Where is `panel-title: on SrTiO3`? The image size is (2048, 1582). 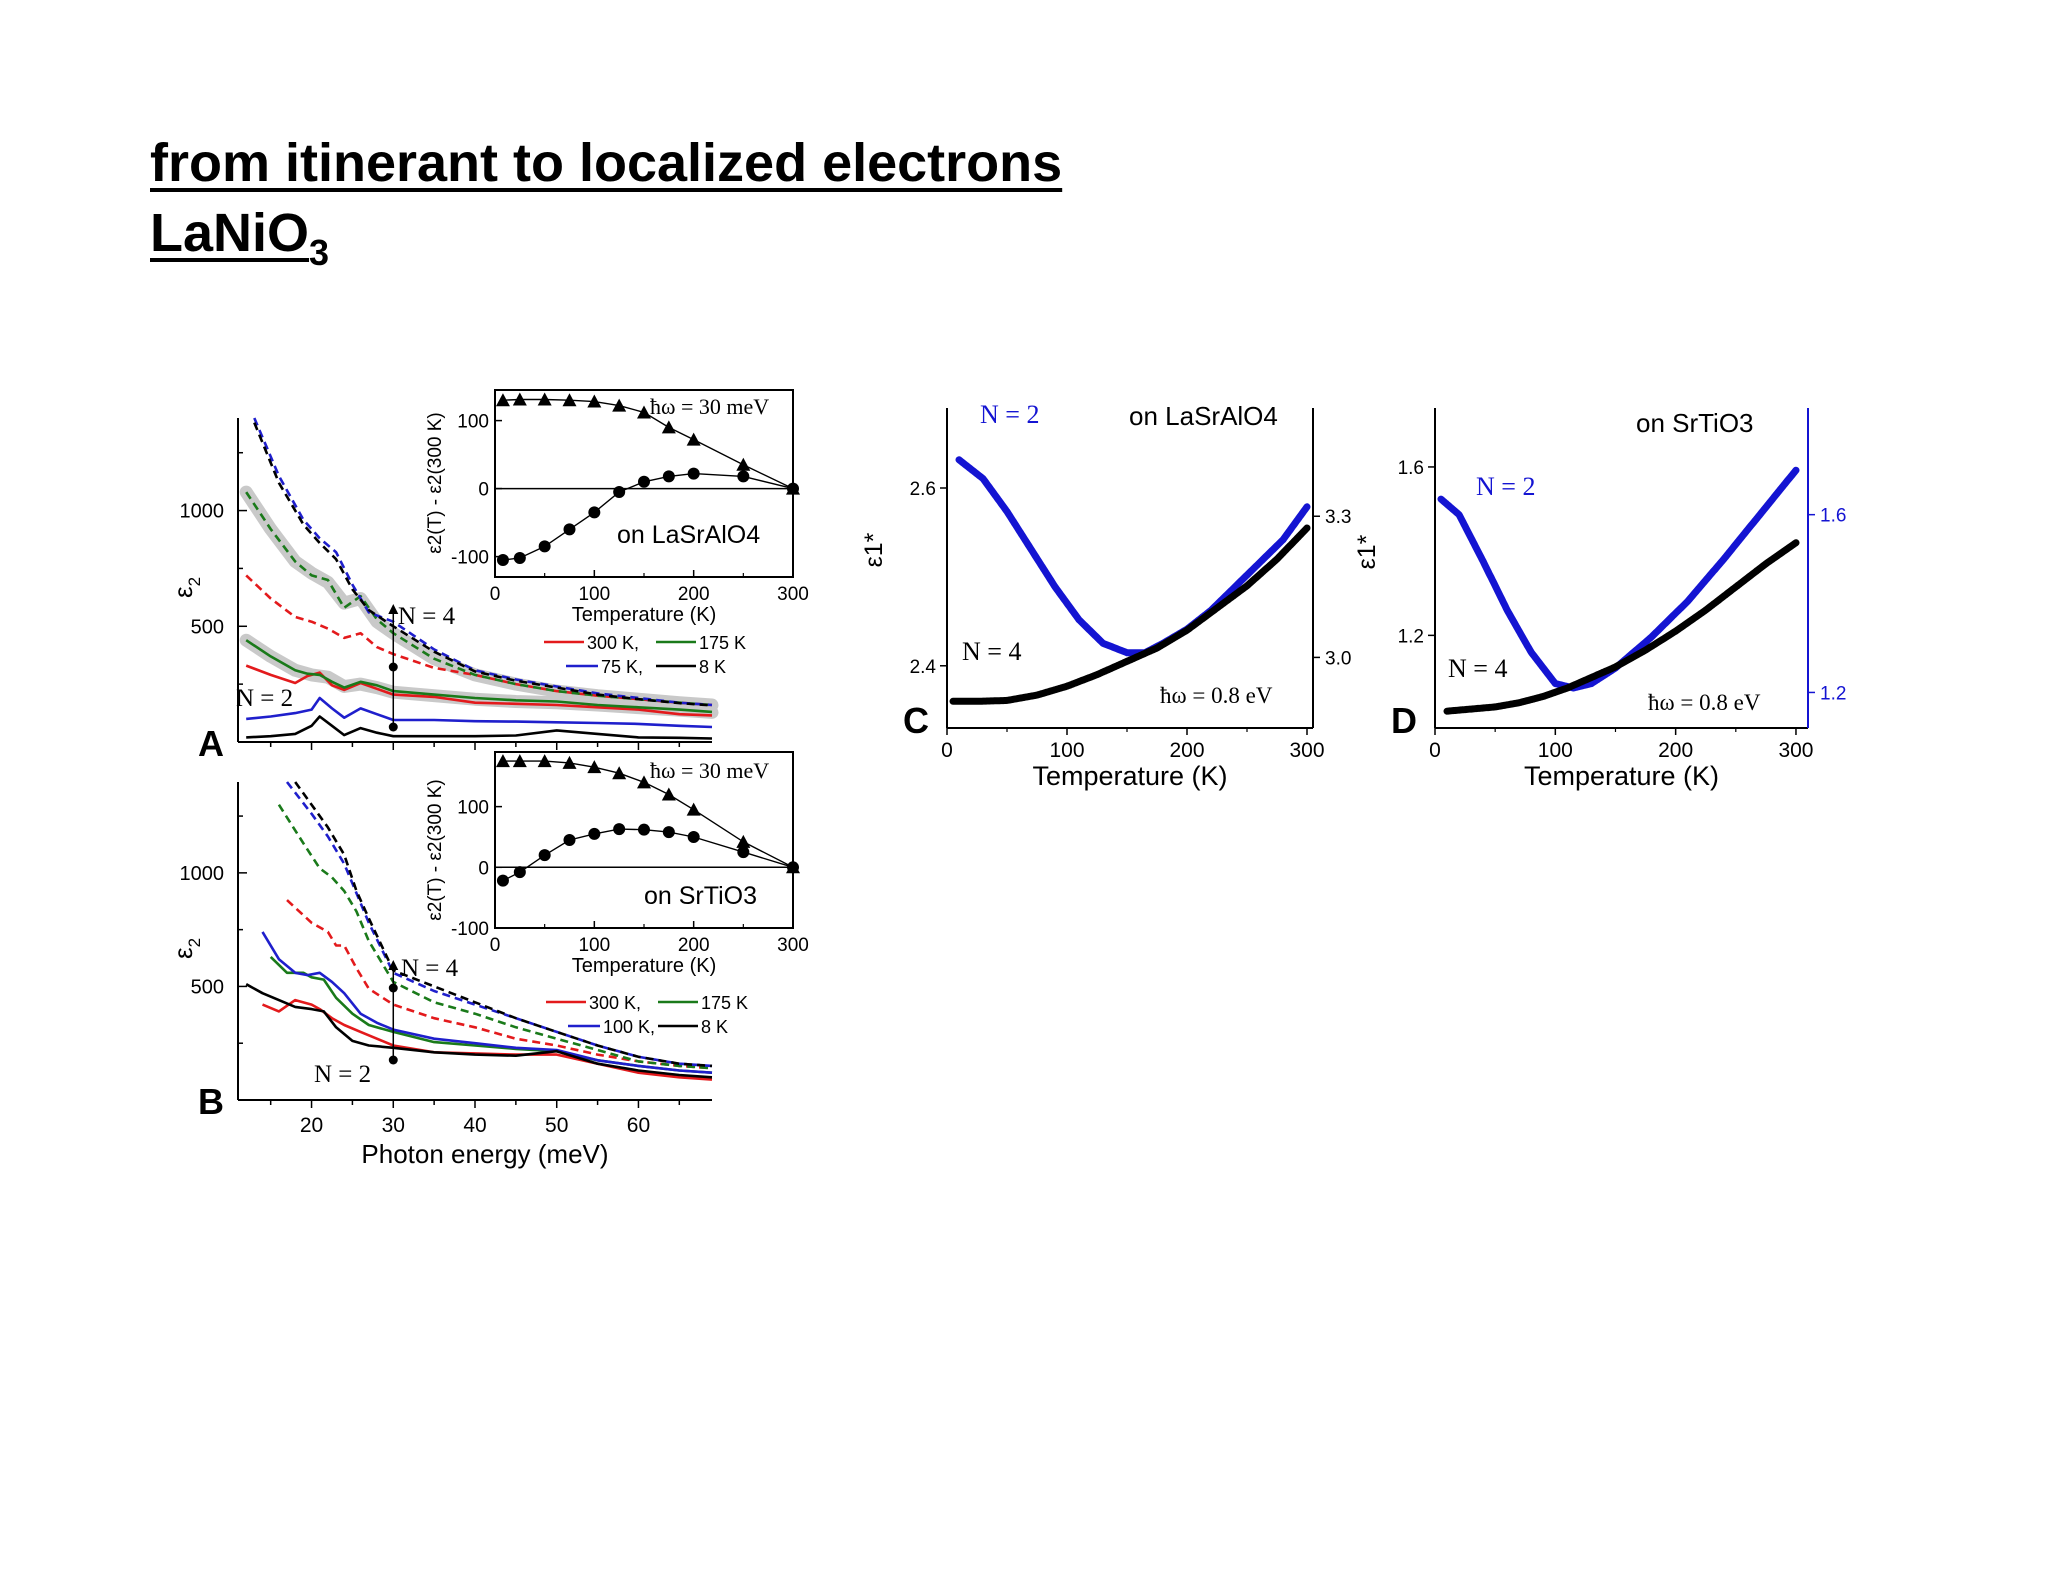
panel-title: on SrTiO3 is located at coordinates (1695, 423).